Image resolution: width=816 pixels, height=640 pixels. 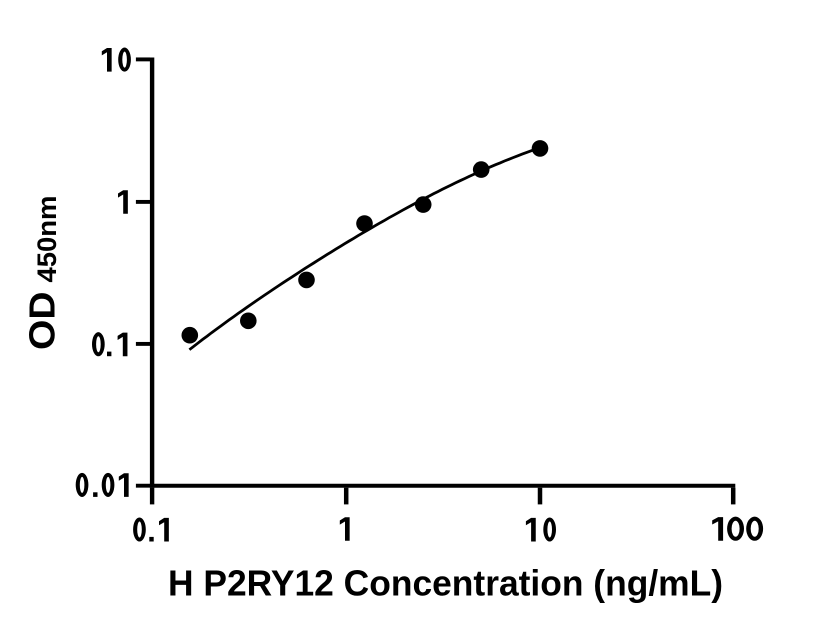 I want to click on svg-text: H P2RY12 Concentration (ng/mL), so click(x=445, y=583).